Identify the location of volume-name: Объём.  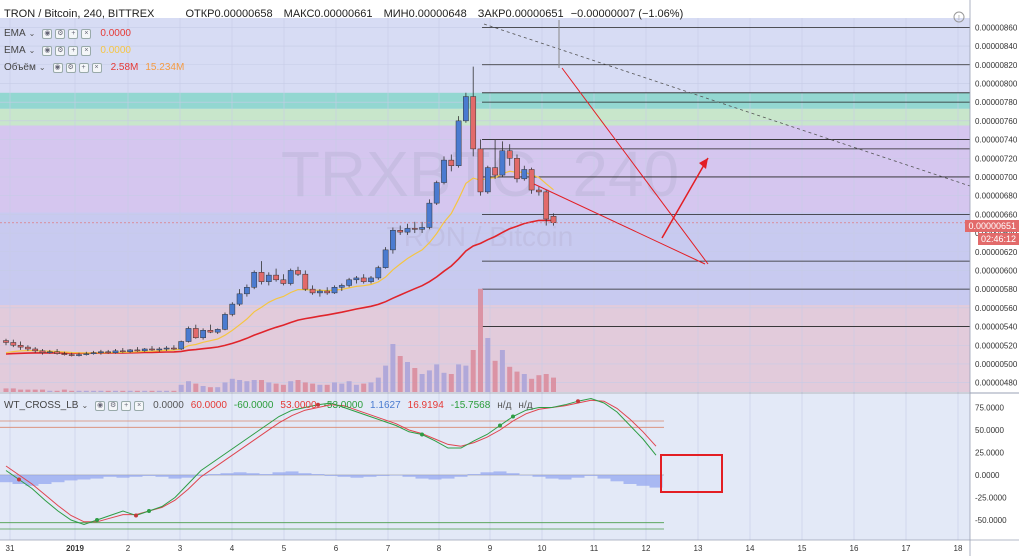
(20, 67).